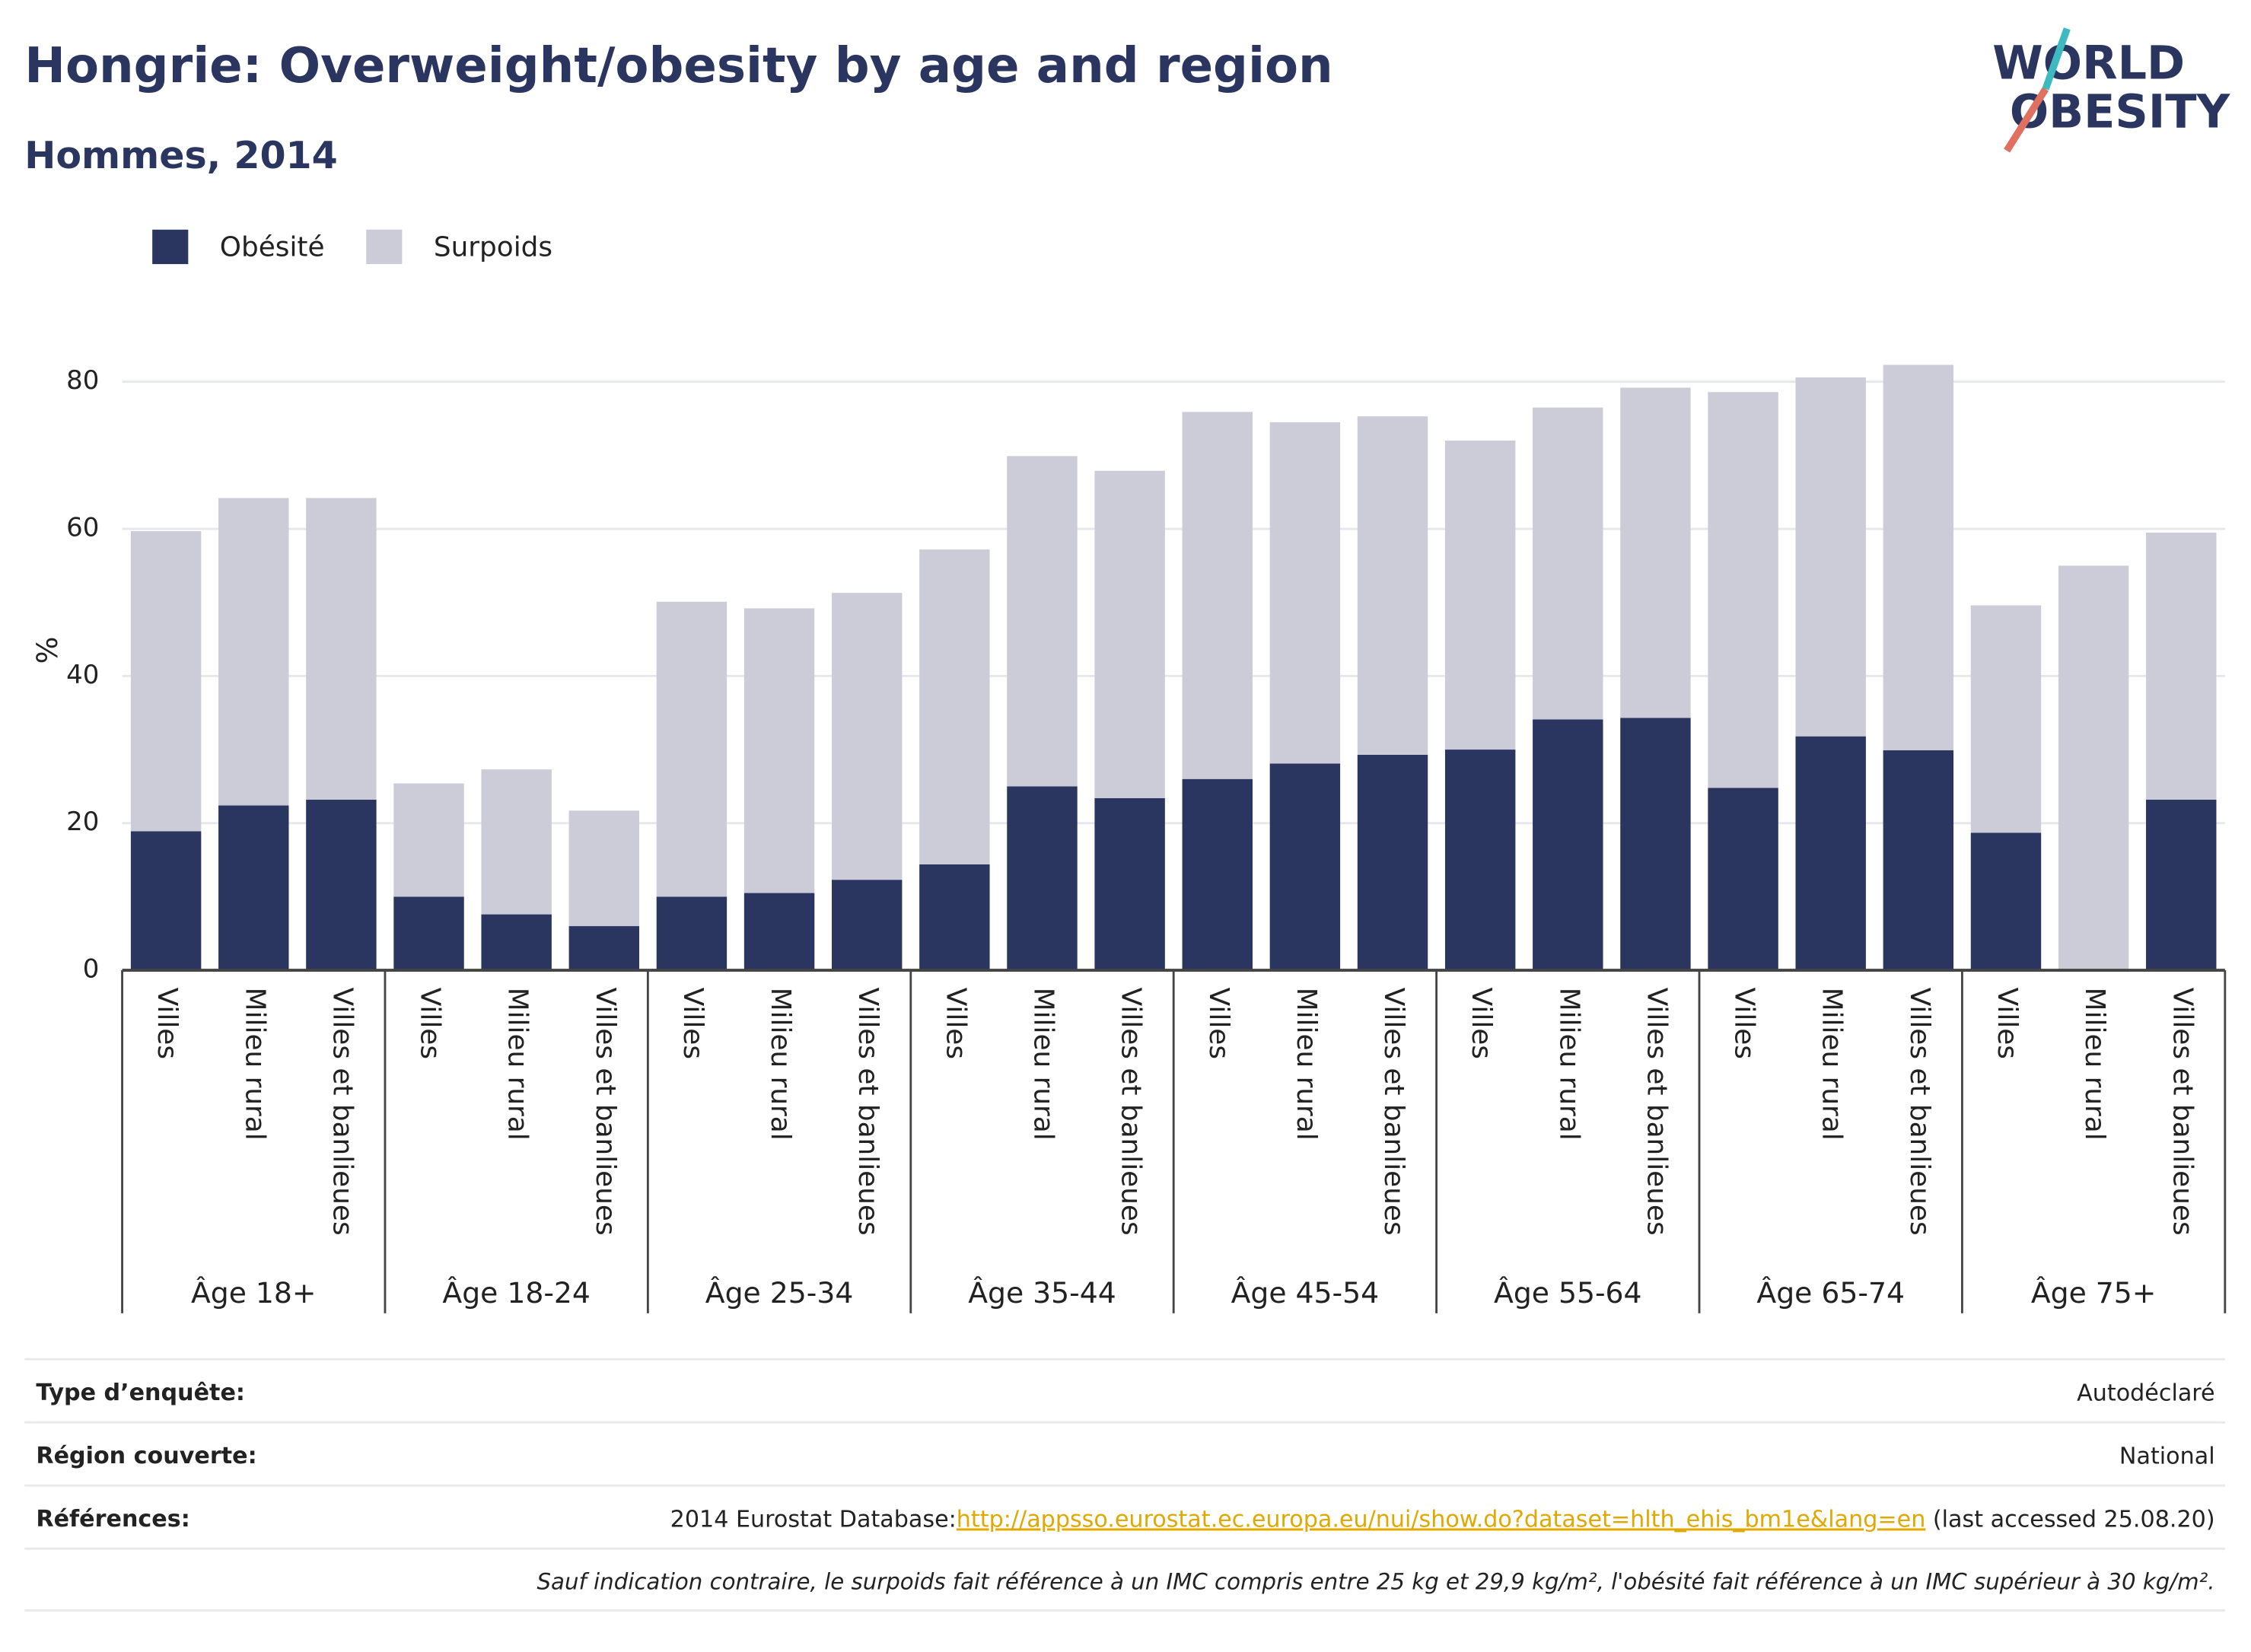  Describe the element at coordinates (813, 1519) in the screenshot. I see `footer-value-text: 2014 Eurostat Database:` at that location.